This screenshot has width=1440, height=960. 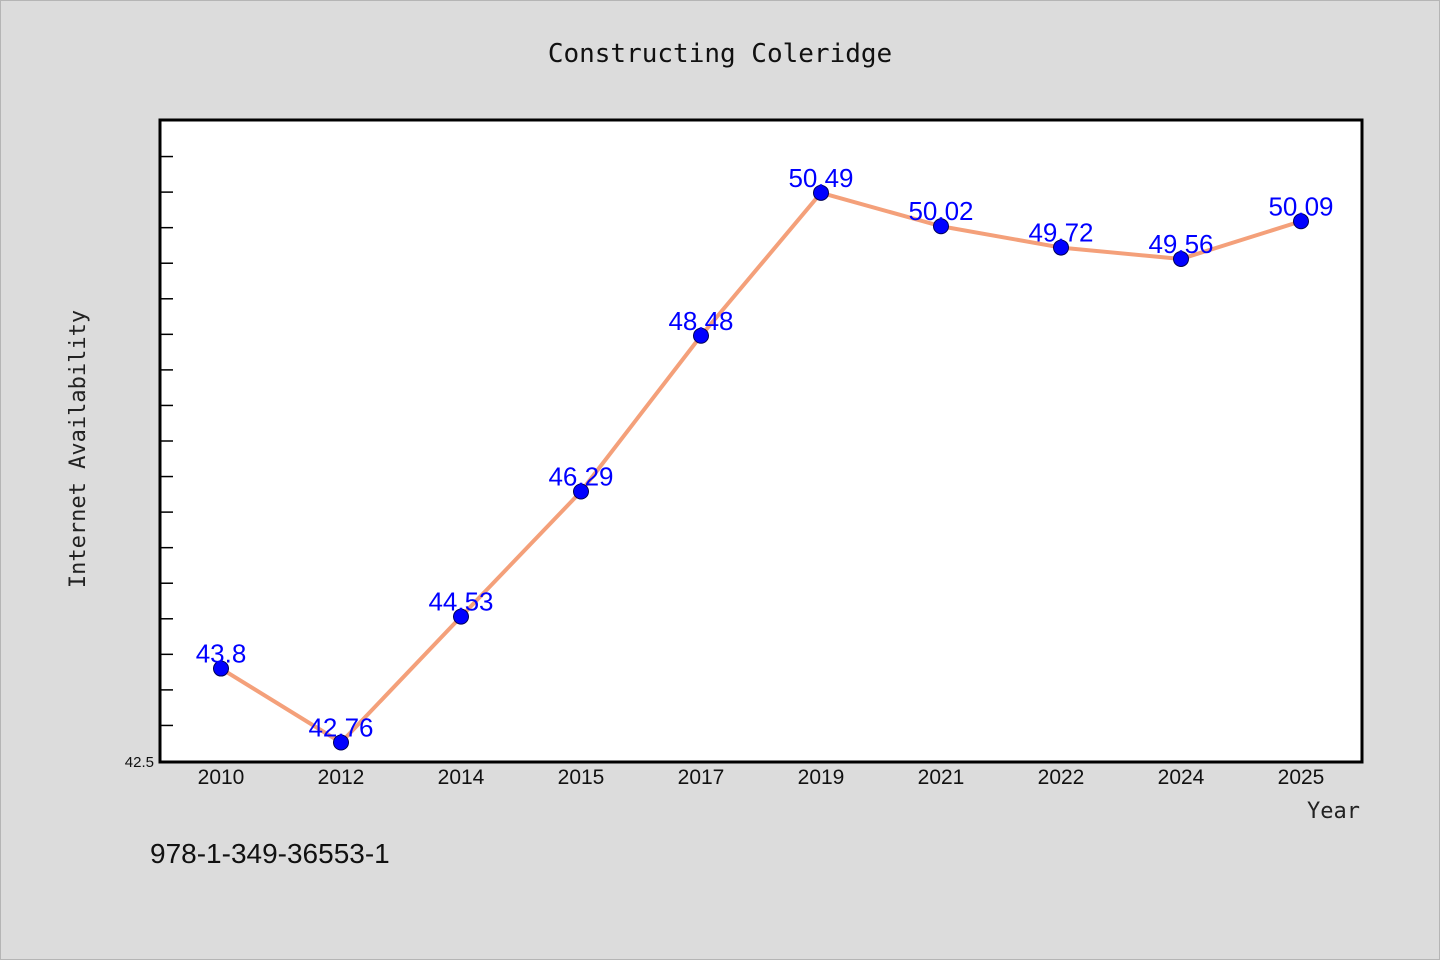 What do you see at coordinates (1060, 233) in the screenshot?
I see `data-label: 49.72` at bounding box center [1060, 233].